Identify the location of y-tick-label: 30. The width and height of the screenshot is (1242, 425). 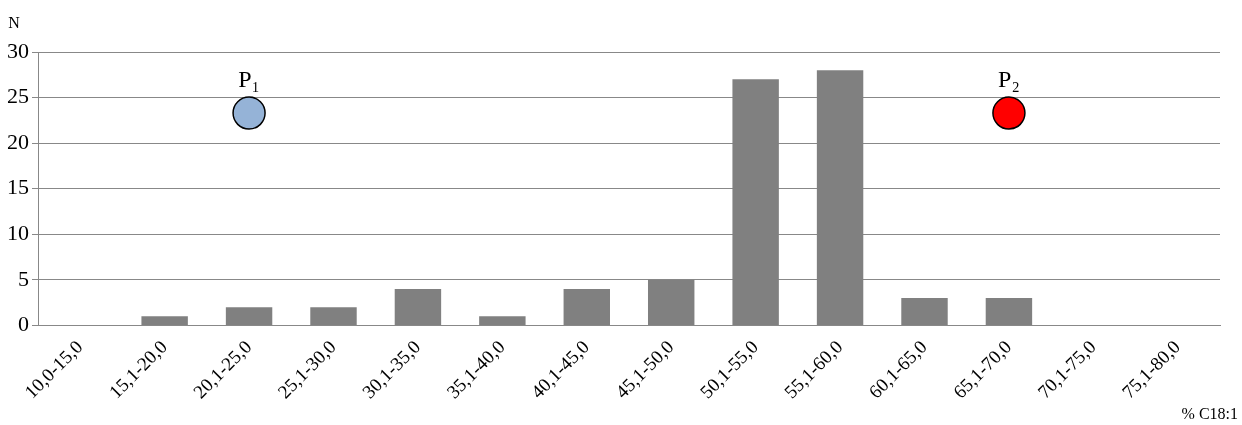
(18, 50).